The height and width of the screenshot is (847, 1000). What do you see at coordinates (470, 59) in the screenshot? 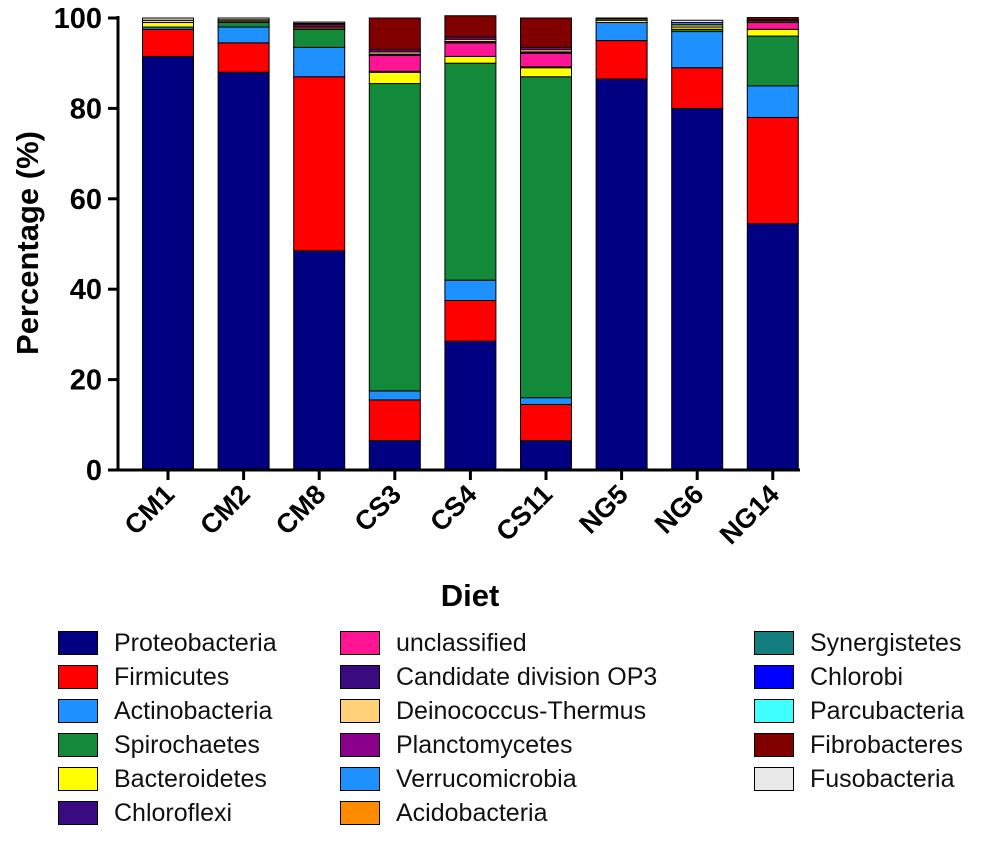
I see `bar-segment-CS4-bacteroidetes` at bounding box center [470, 59].